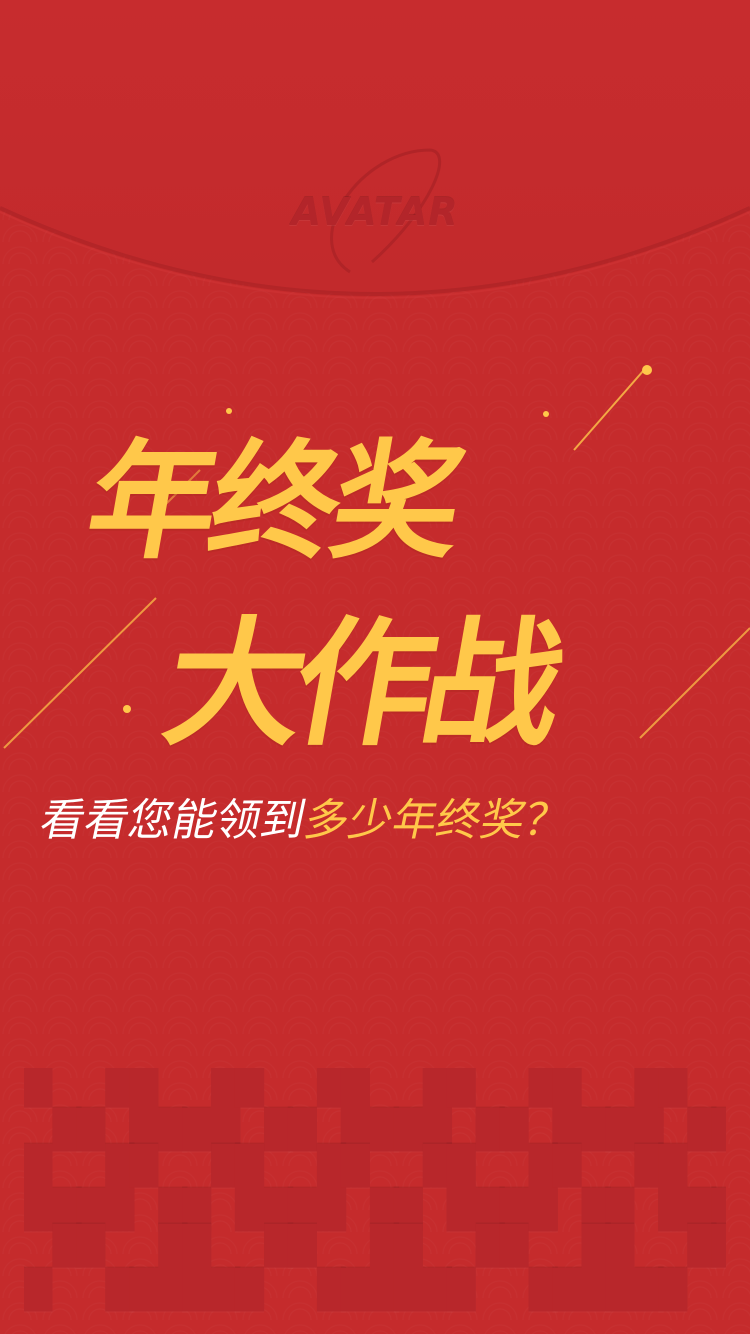  Describe the element at coordinates (437, 820) in the screenshot. I see `subtitle-gold-part: 多少年终奖？` at that location.